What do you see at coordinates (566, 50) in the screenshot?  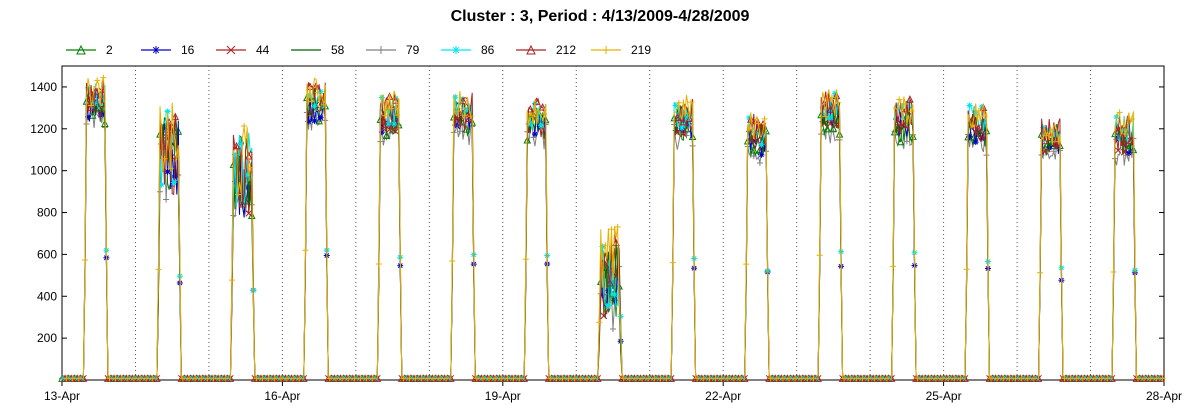 I see `legend-label-212: 212` at bounding box center [566, 50].